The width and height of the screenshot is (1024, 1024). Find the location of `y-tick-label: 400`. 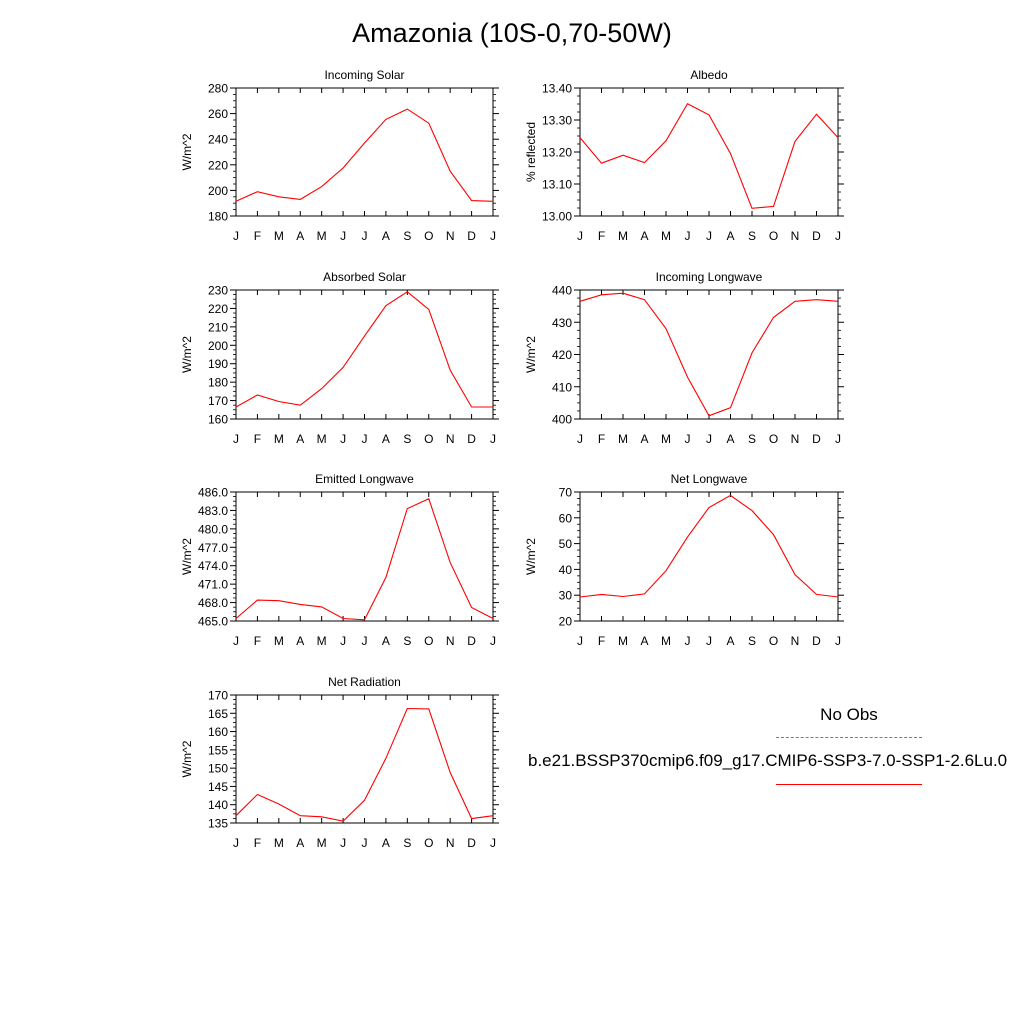

y-tick-label: 400 is located at coordinates (562, 420).